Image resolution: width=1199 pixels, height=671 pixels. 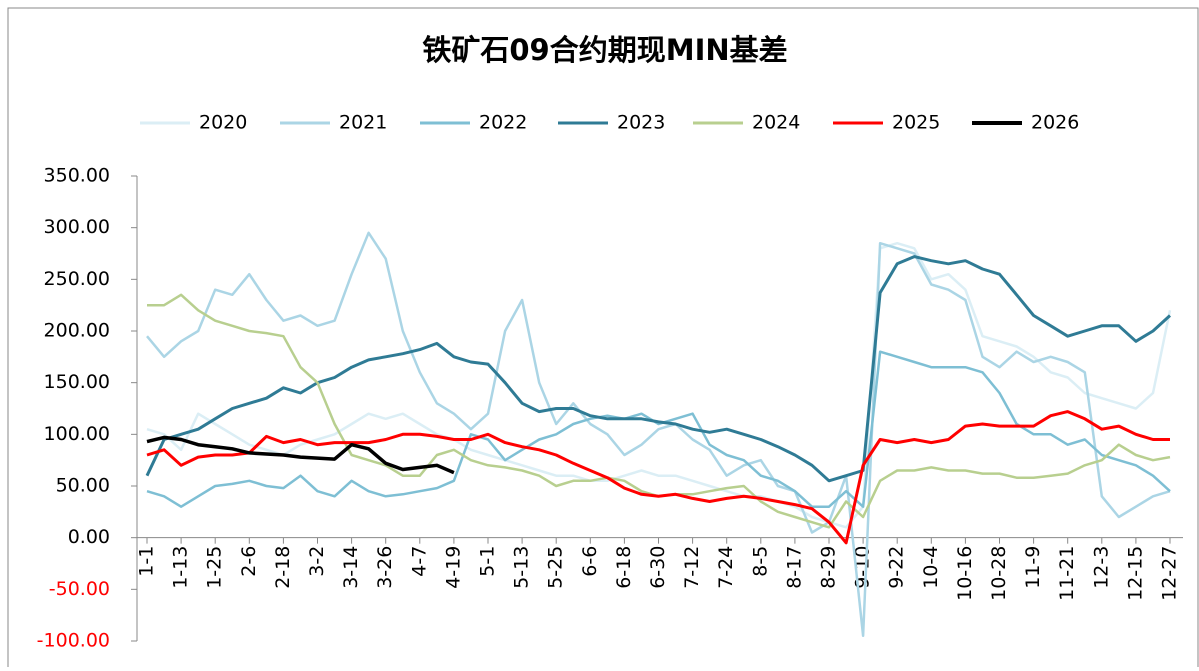 I want to click on y-tick-label: 200.00, so click(x=77, y=331).